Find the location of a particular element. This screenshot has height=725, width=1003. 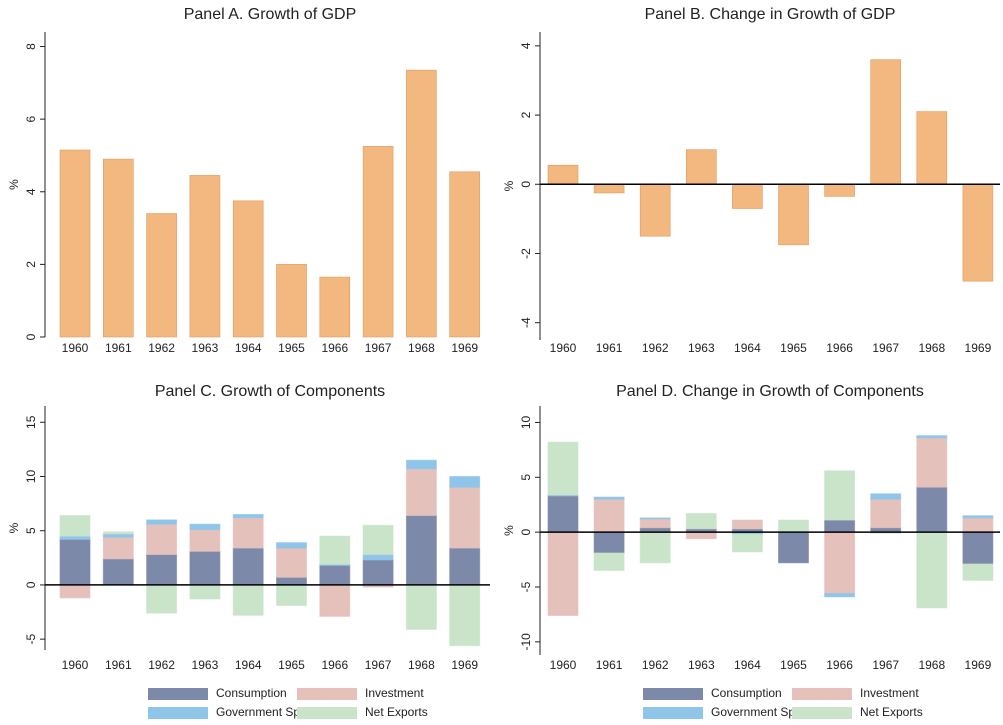

y-tick-label: -10 is located at coordinates (526, 642).